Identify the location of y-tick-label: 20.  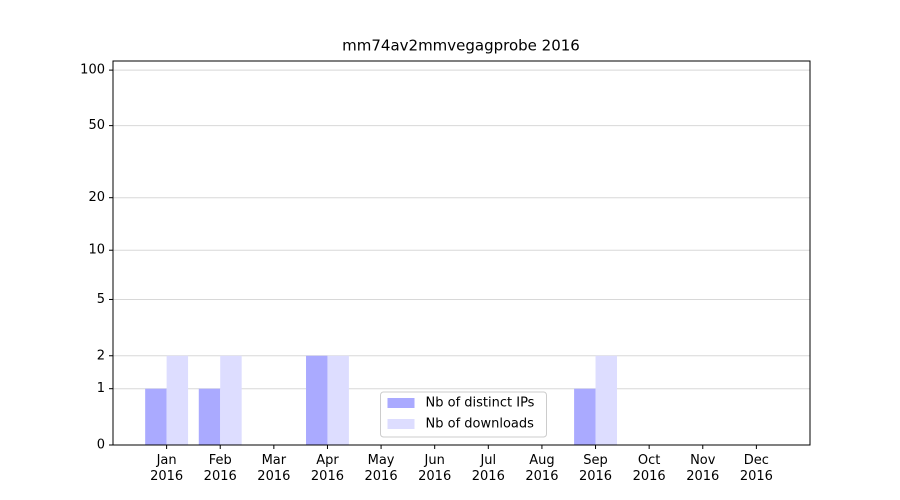
(96, 197).